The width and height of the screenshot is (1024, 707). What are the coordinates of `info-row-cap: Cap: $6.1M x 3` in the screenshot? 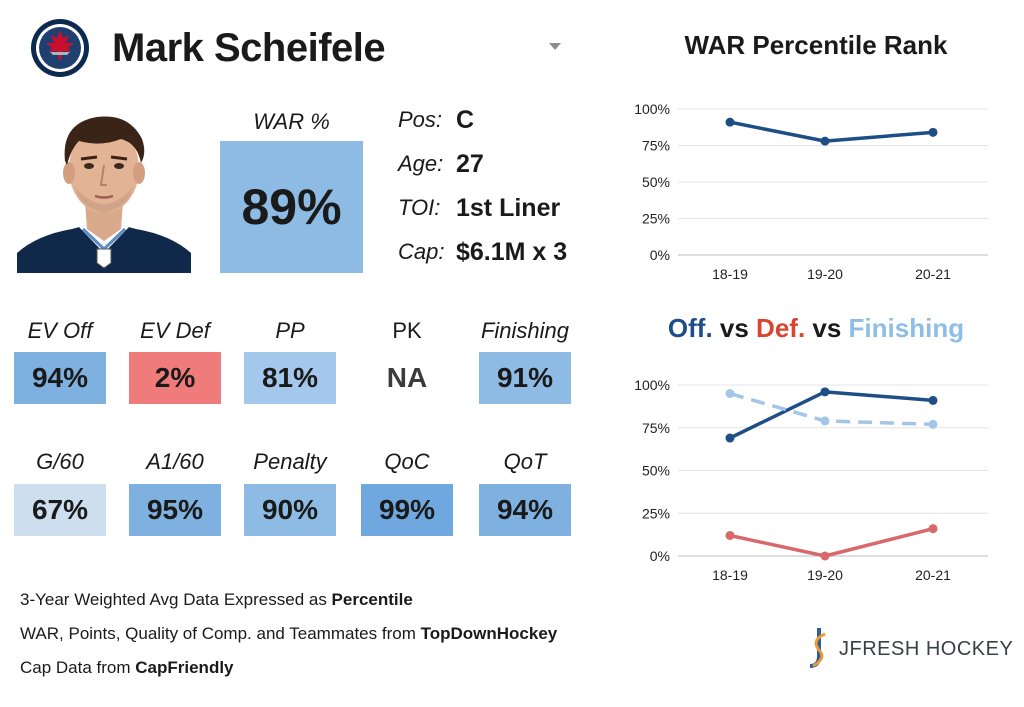 It's located at (482, 252).